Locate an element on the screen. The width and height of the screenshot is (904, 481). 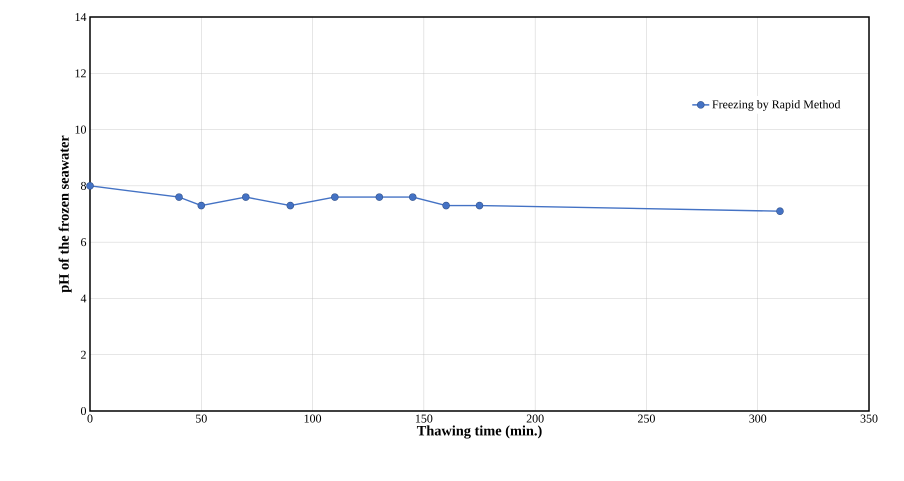
y-tick-label: 0 is located at coordinates (83, 411).